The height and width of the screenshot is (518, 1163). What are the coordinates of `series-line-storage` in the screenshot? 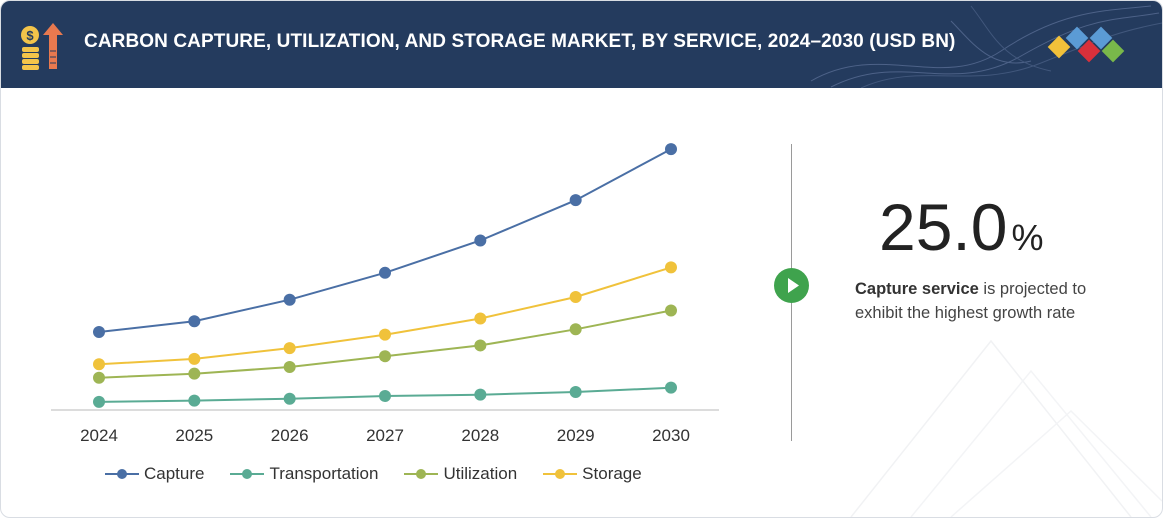 It's located at (385, 316).